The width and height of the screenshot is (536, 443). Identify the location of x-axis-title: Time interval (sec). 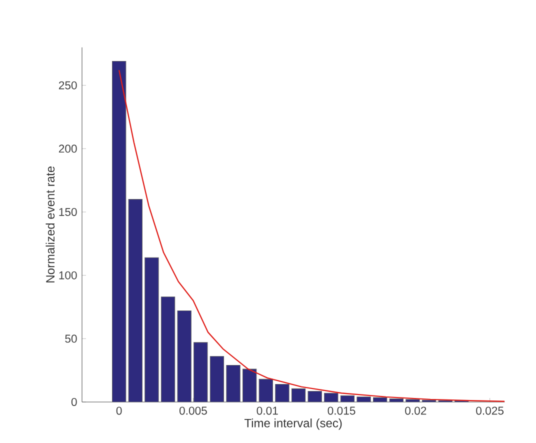
(293, 424).